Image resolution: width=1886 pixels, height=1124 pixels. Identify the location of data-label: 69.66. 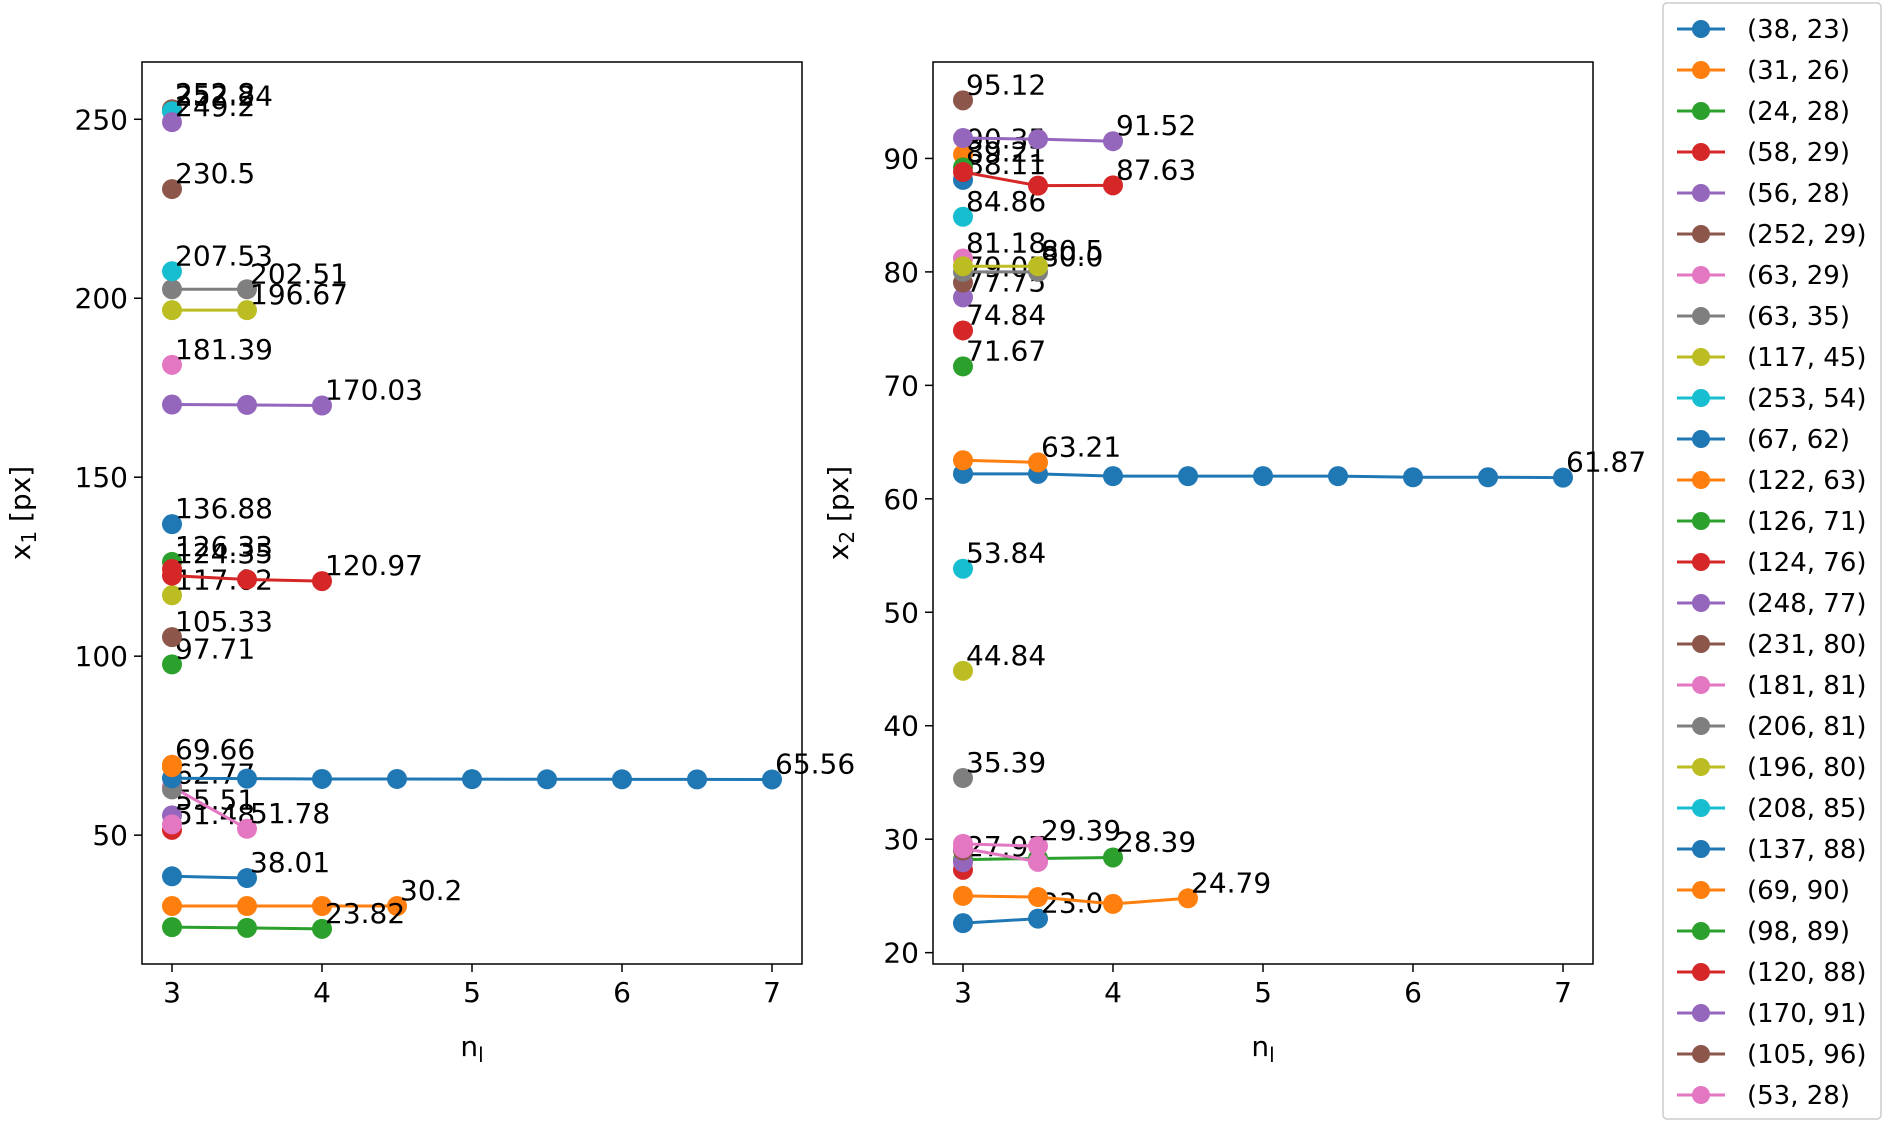
(215, 749).